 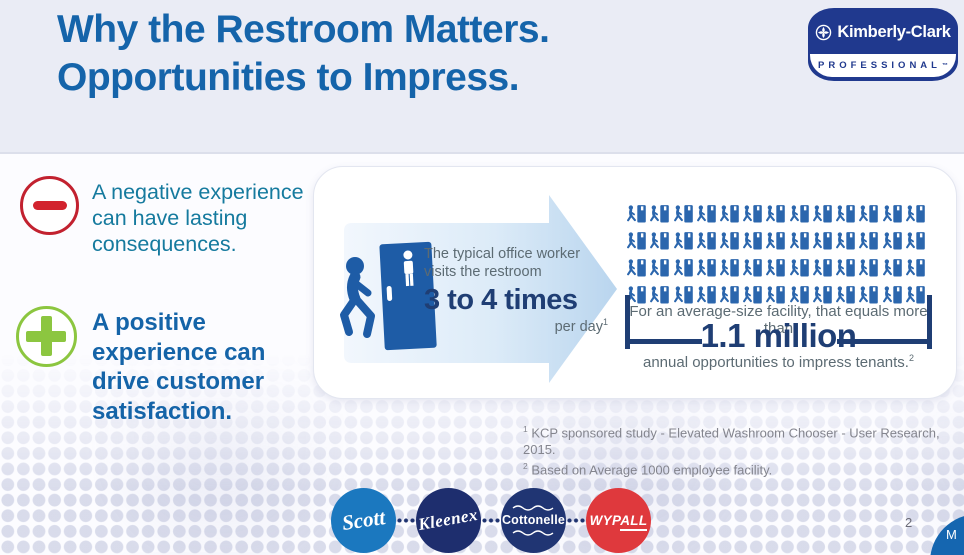 I want to click on bracket-left-bar, so click(x=663, y=341).